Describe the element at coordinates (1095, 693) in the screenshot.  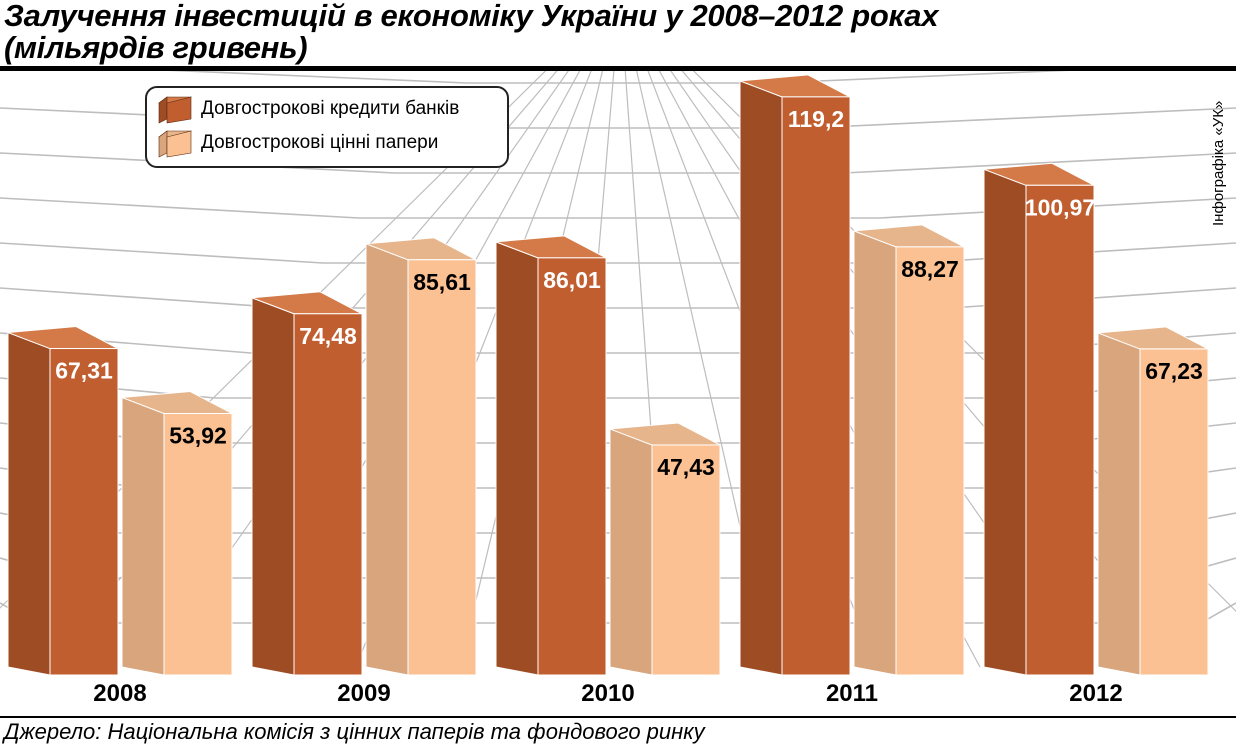
I see `category-label: 2012` at that location.